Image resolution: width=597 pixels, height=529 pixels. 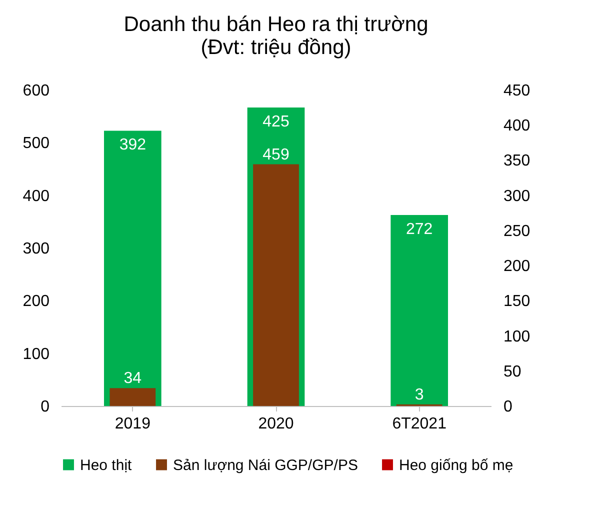 I want to click on data-label: 459, so click(x=276, y=155).